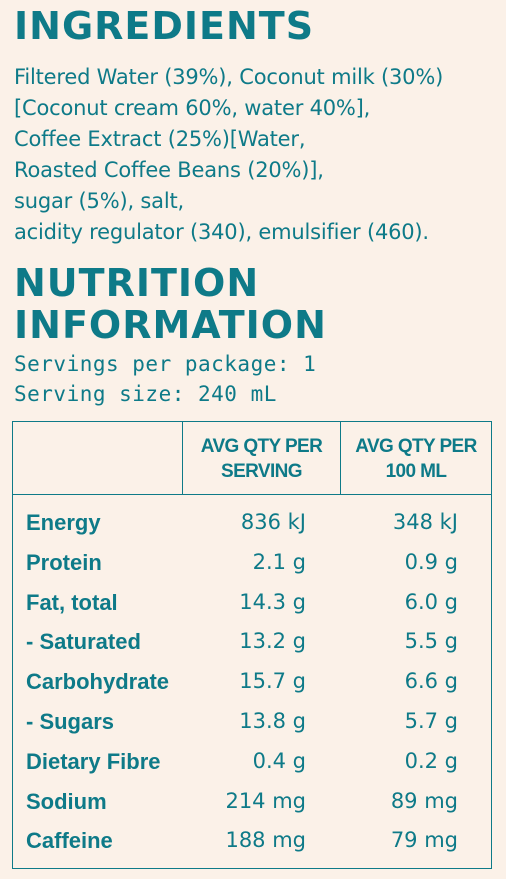 The image size is (506, 879). I want to click on nutrient-label: Energy, so click(63, 522).